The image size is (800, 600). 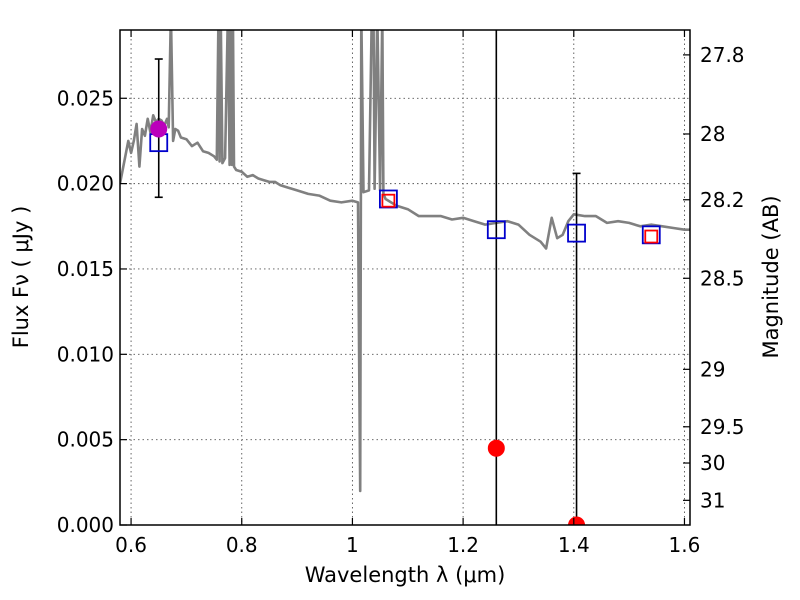 What do you see at coordinates (685, 545) in the screenshot?
I see `x-tick-label: 1.6` at bounding box center [685, 545].